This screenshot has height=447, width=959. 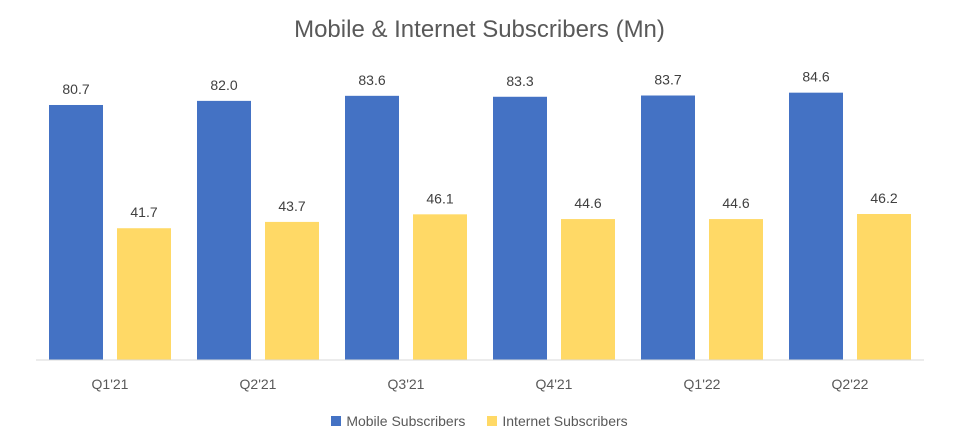 I want to click on data-label-internet-3: 44.6, so click(x=587, y=203).